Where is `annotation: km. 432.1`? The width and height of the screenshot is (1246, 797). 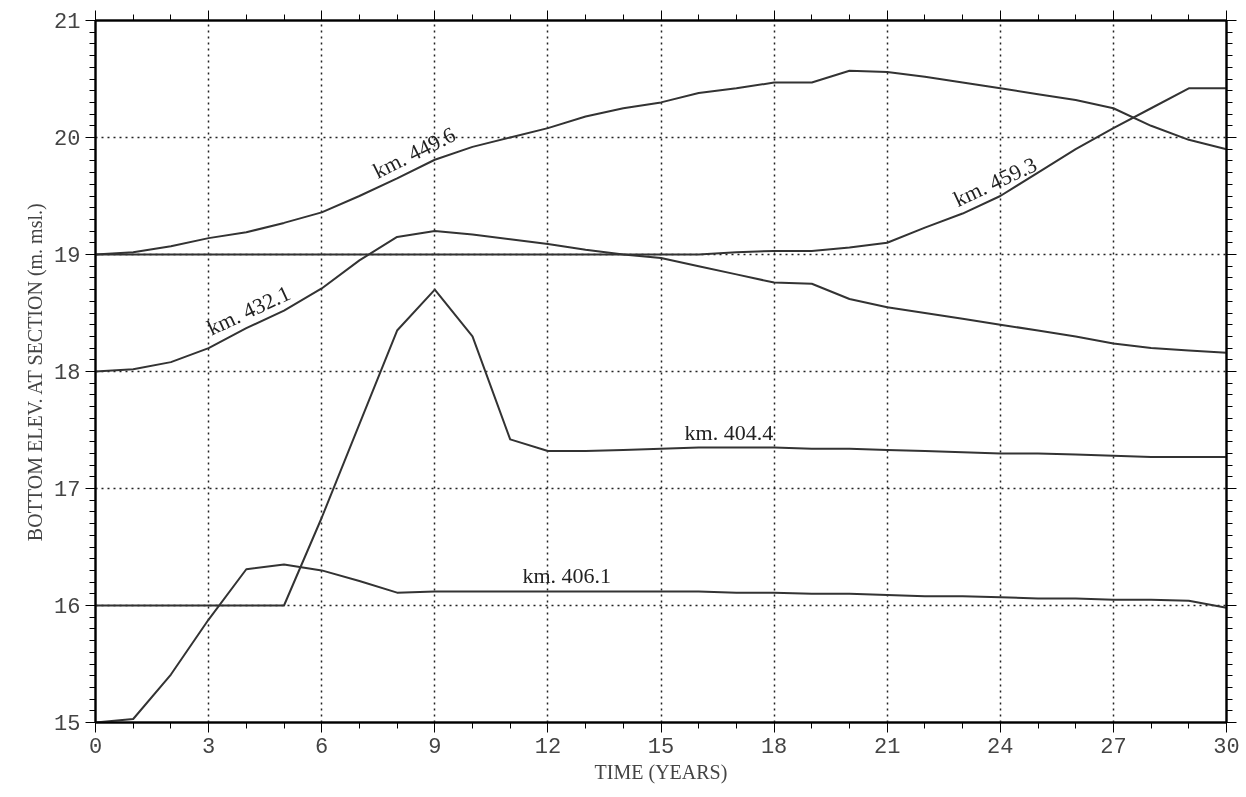 annotation: km. 432.1 is located at coordinates (249, 310).